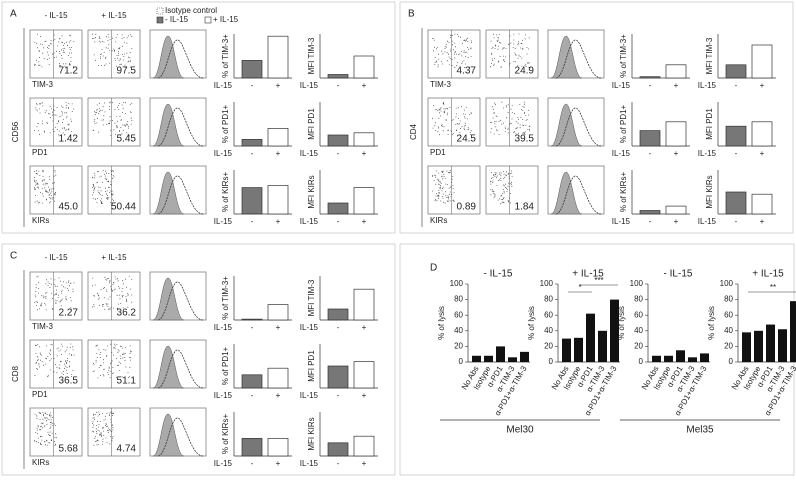 The height and width of the screenshot is (482, 796). Describe the element at coordinates (467, 71) in the screenshot. I see `percentage: 4.37` at that location.